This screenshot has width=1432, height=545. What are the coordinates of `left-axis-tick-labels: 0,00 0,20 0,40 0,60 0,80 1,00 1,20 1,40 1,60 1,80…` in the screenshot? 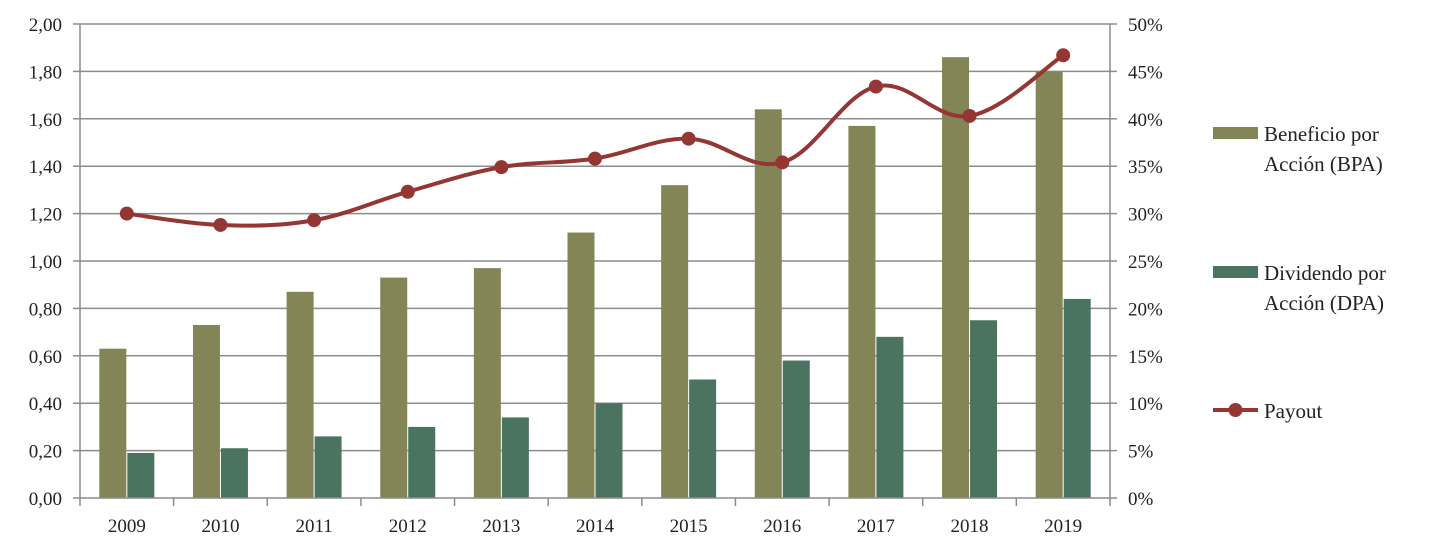 It's located at (45, 262).